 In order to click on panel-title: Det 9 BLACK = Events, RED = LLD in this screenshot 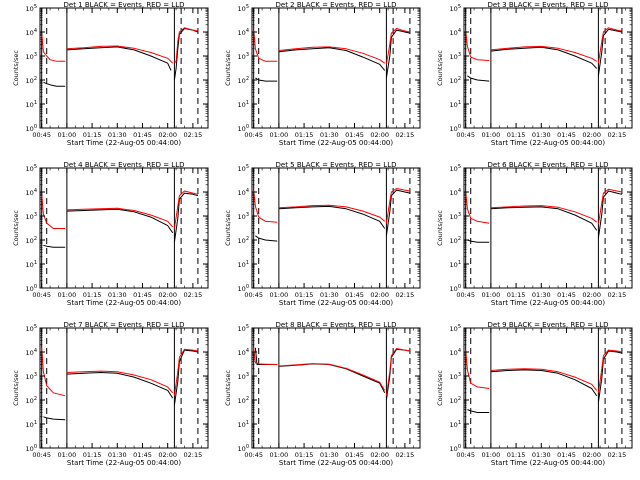, I will do `click(548, 325)`.